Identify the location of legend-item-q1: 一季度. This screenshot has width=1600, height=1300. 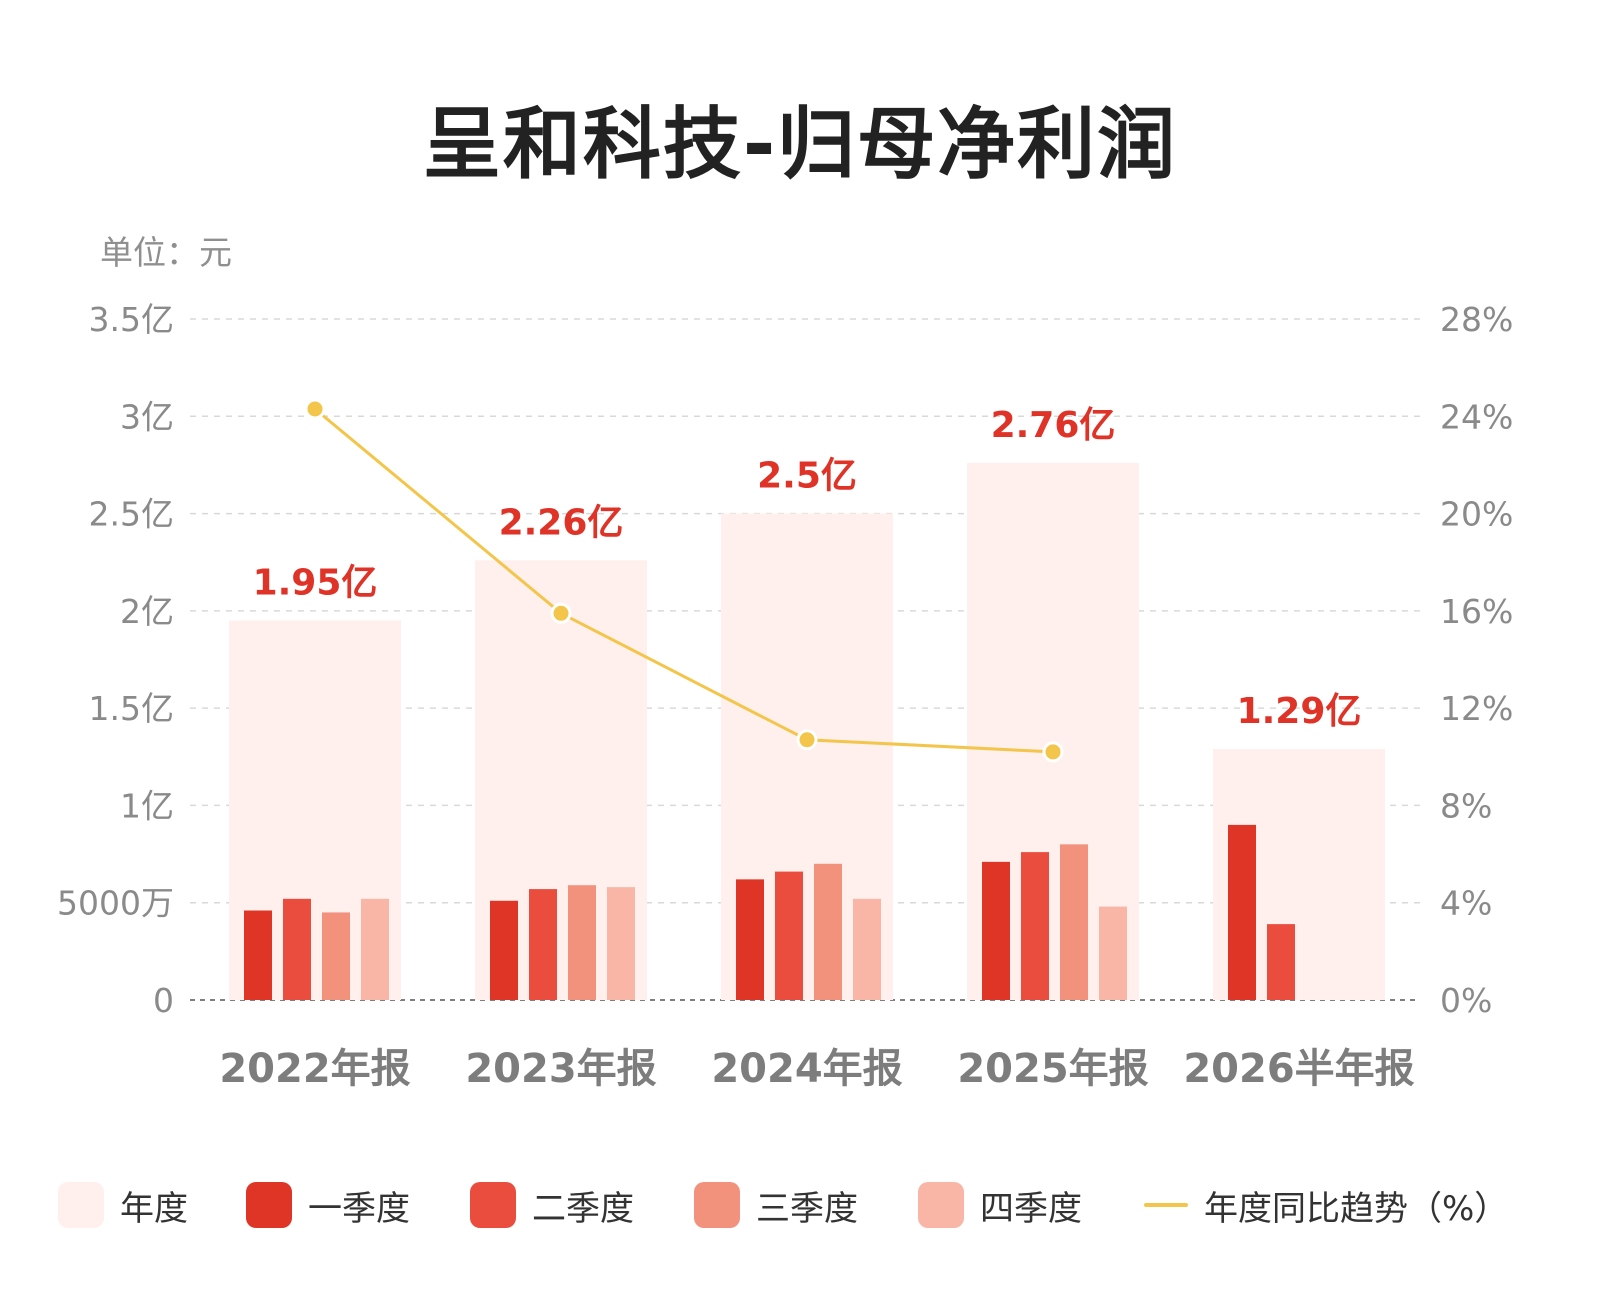
(328, 1205).